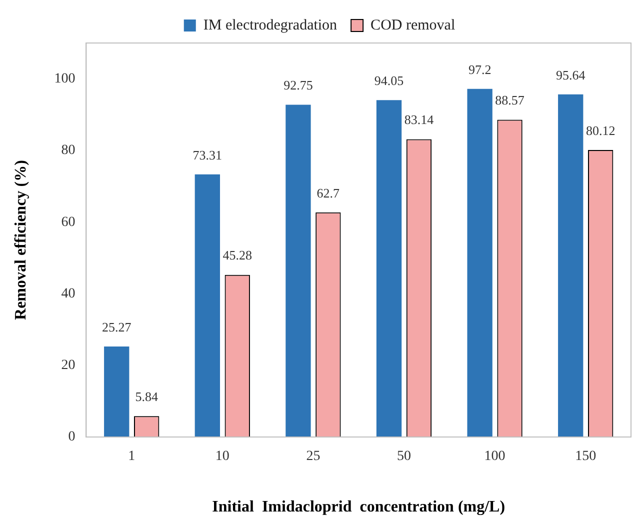 The image size is (635, 527). Describe the element at coordinates (510, 100) in the screenshot. I see `data-label: 88.57` at that location.